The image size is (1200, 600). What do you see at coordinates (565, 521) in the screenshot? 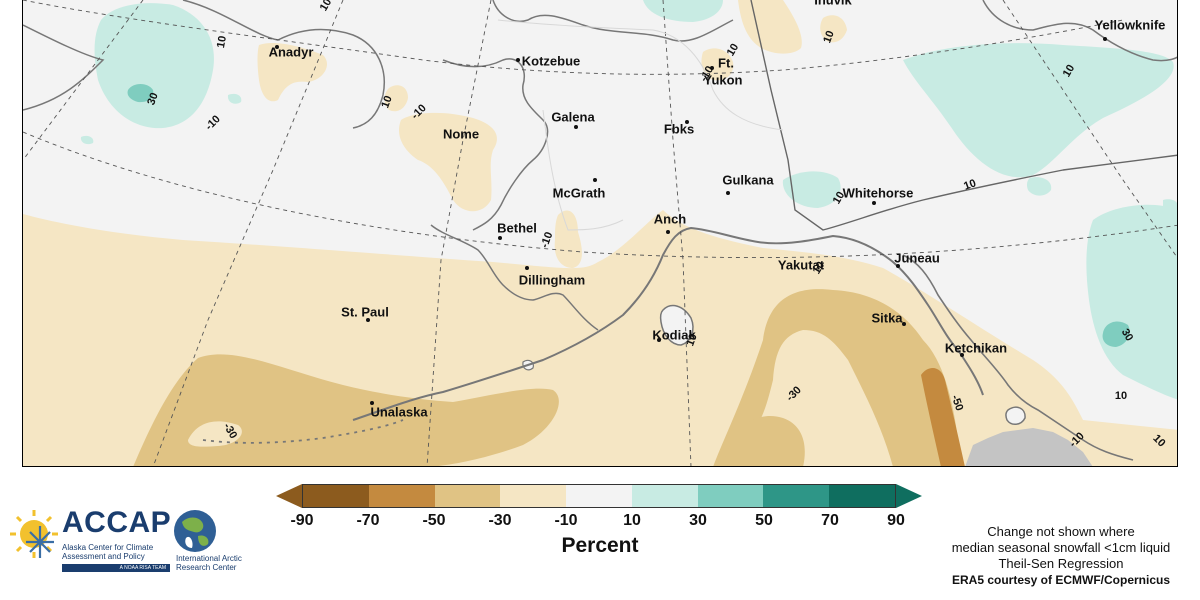
I see `legend-tick-label: -10` at bounding box center [565, 521].